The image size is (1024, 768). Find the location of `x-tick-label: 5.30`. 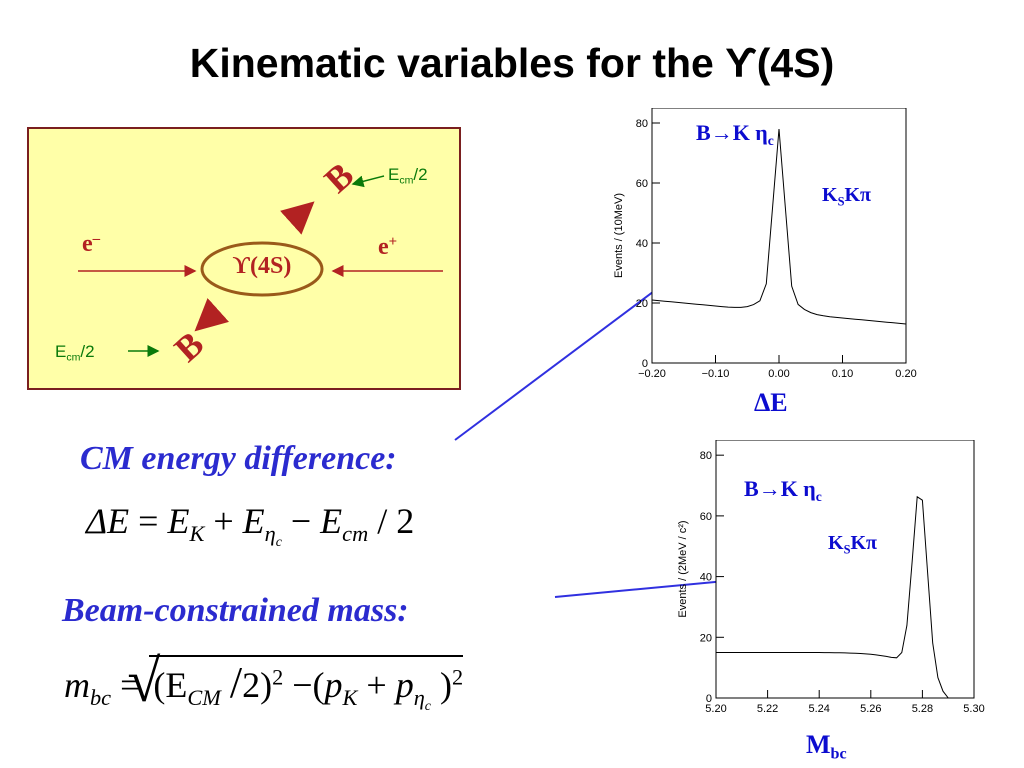

x-tick-label: 5.30 is located at coordinates (973, 709).